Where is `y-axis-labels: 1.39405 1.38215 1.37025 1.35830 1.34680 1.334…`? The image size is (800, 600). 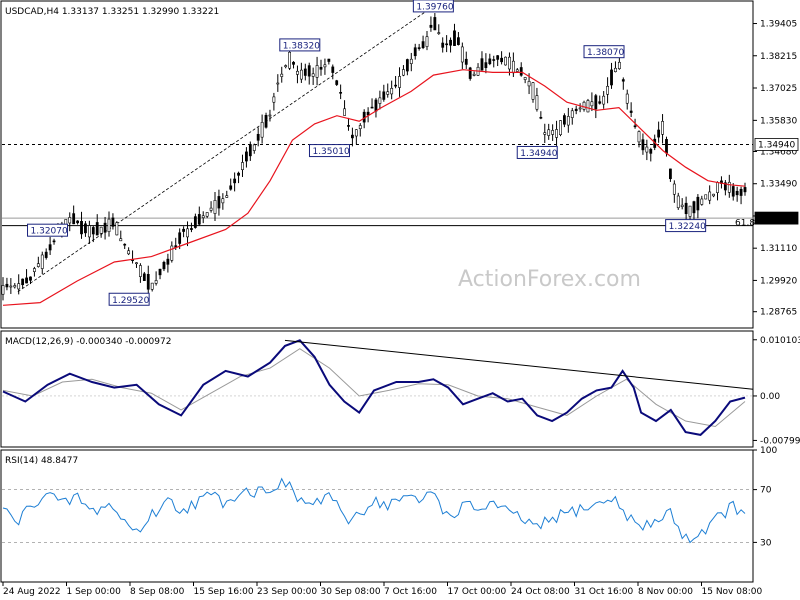
y-axis-labels: 1.39405 1.38215 1.37025 1.35830 1.34680 1.334… is located at coordinates (776, 284).